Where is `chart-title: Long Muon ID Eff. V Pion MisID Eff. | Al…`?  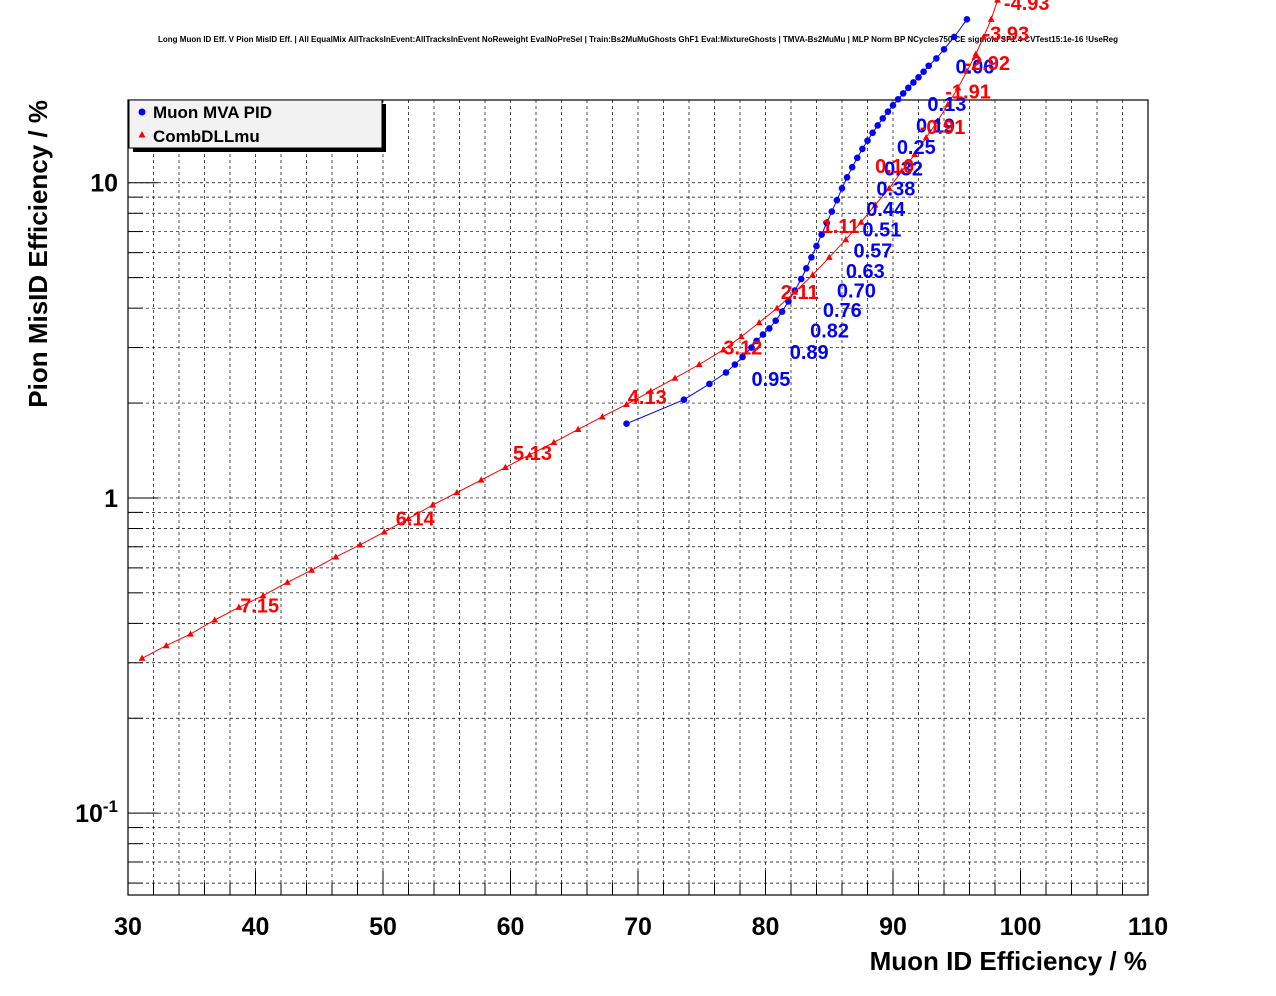 chart-title: Long Muon ID Eff. V Pion MisID Eff. | Al… is located at coordinates (638, 39).